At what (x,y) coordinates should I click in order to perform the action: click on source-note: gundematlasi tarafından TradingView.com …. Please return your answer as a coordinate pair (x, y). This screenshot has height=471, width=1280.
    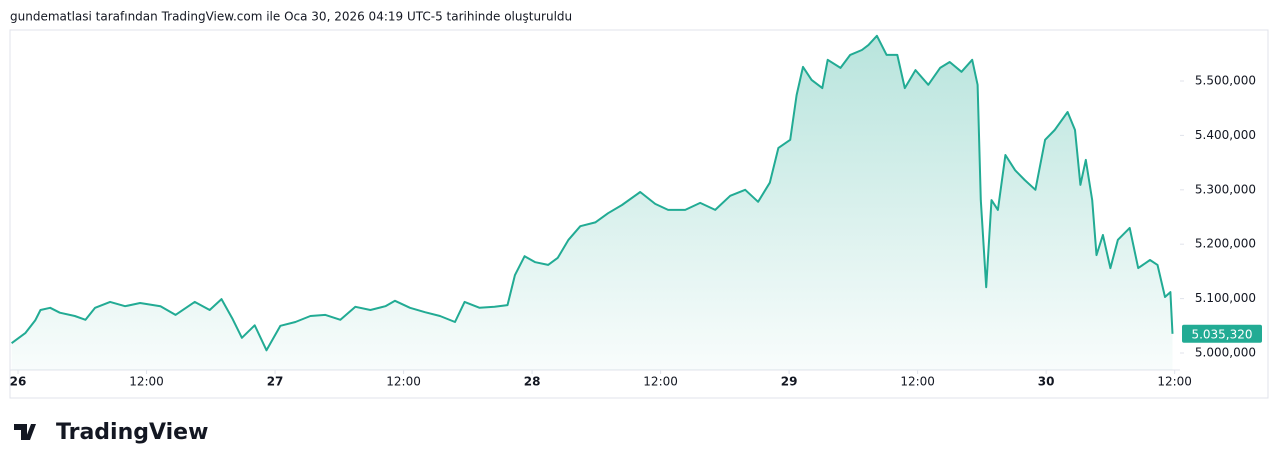
    Looking at the image, I should click on (291, 17).